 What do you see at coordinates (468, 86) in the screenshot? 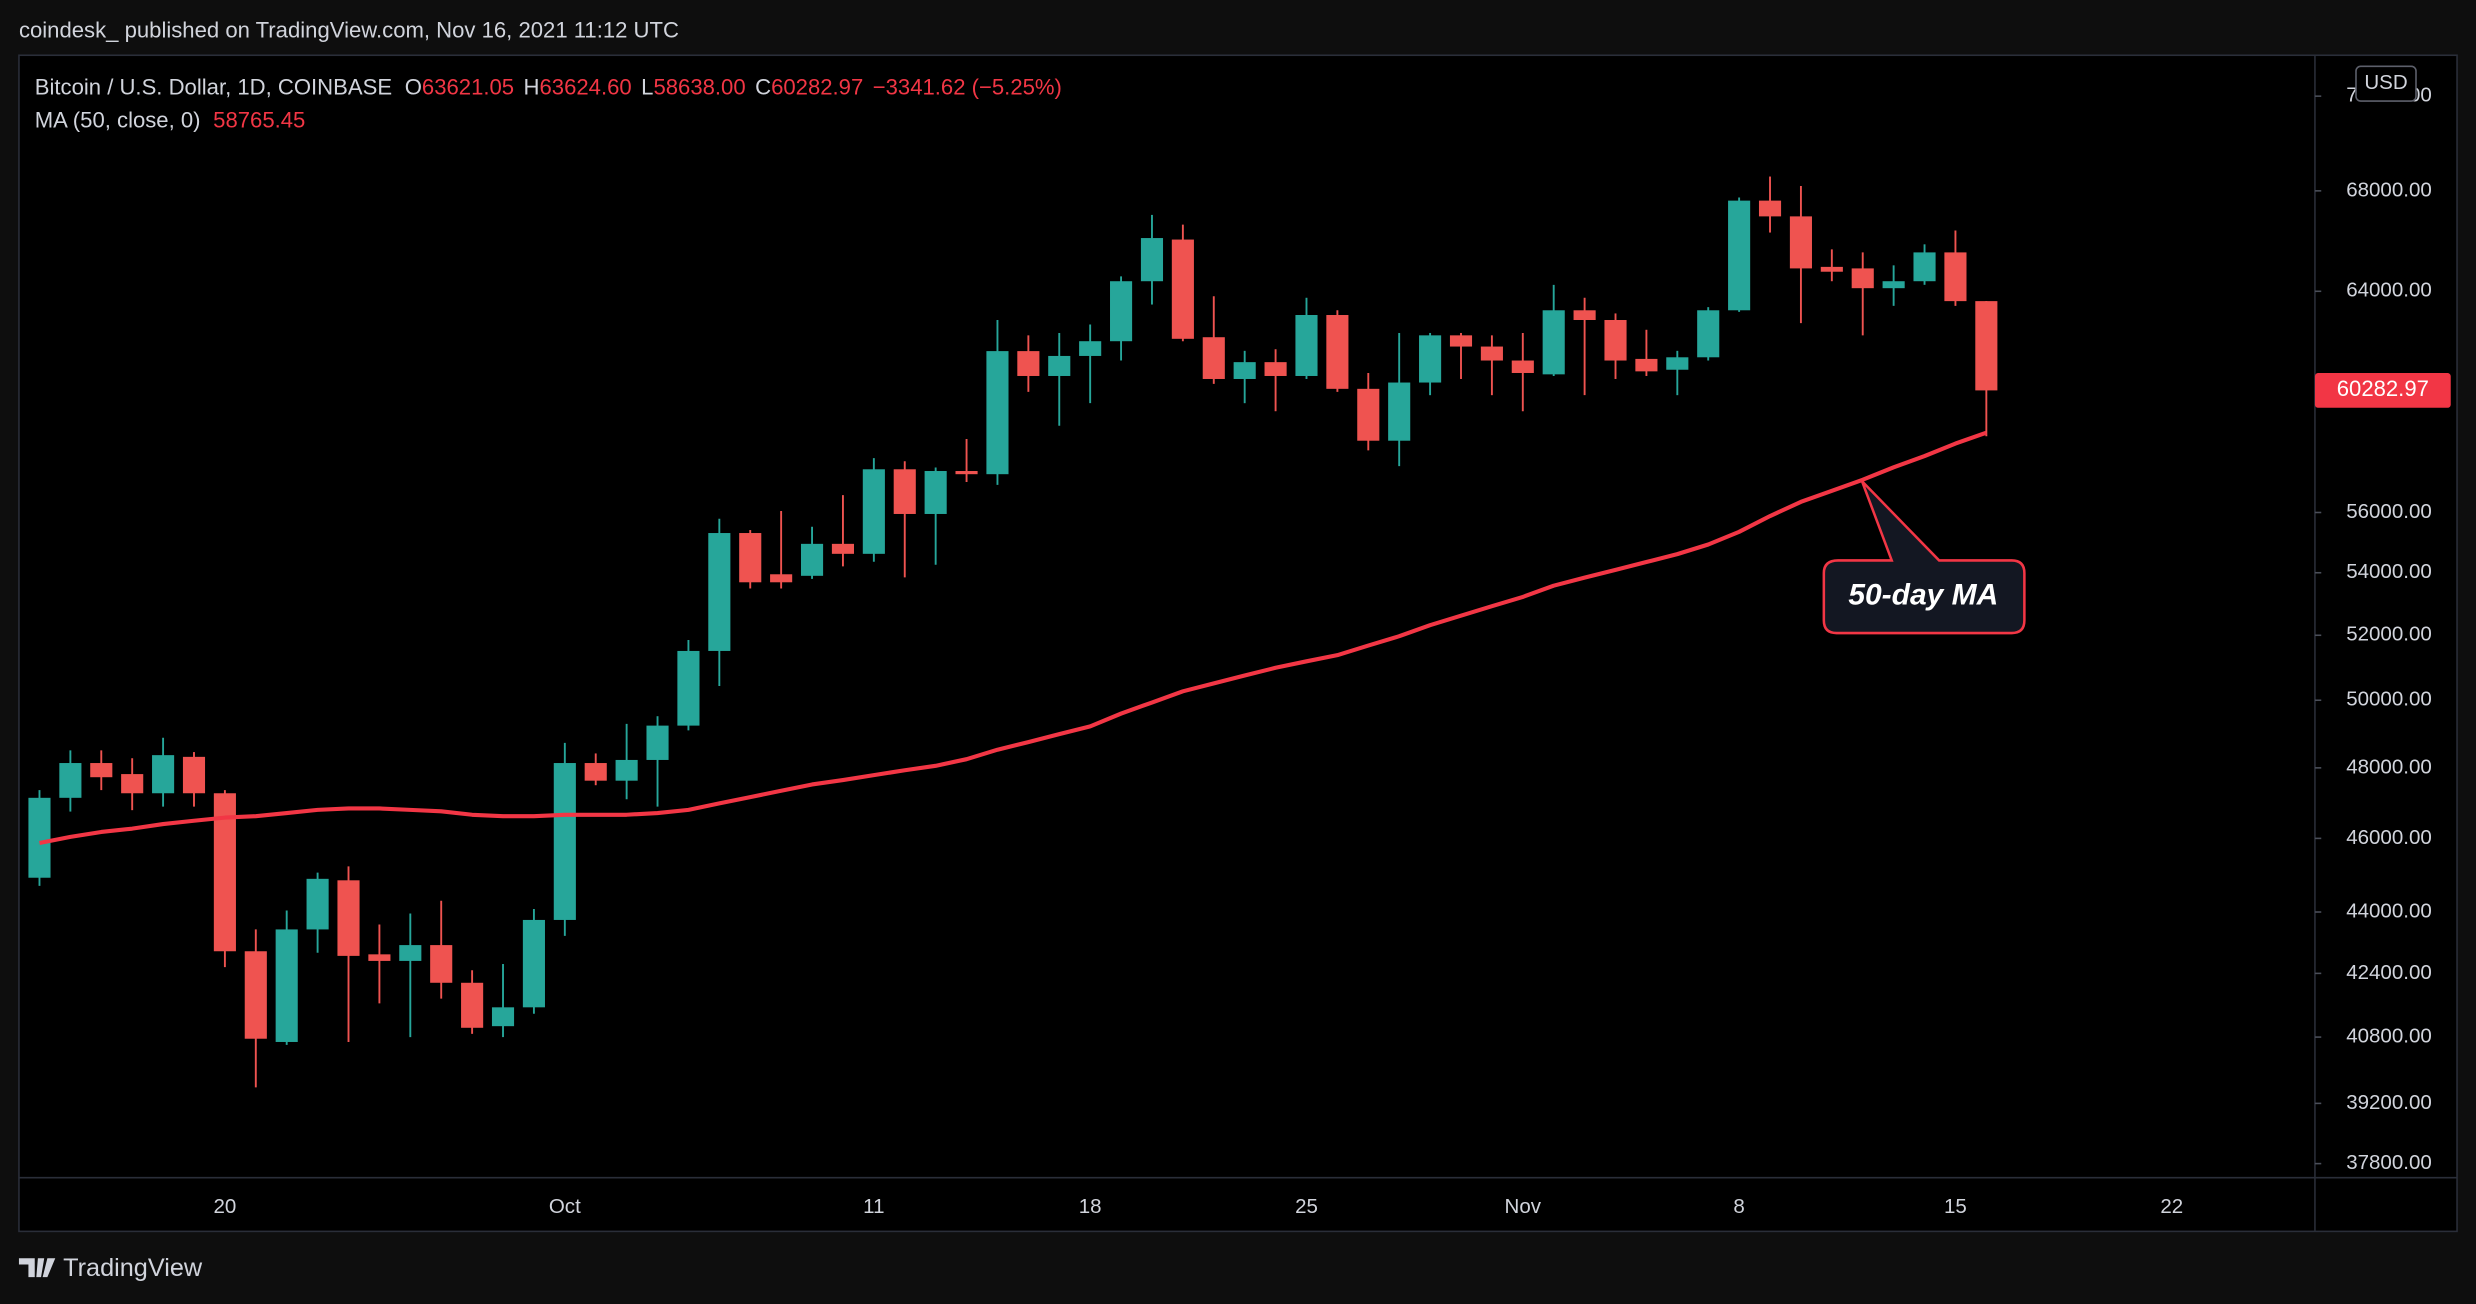
I see `ohlc-value: 63621.05` at bounding box center [468, 86].